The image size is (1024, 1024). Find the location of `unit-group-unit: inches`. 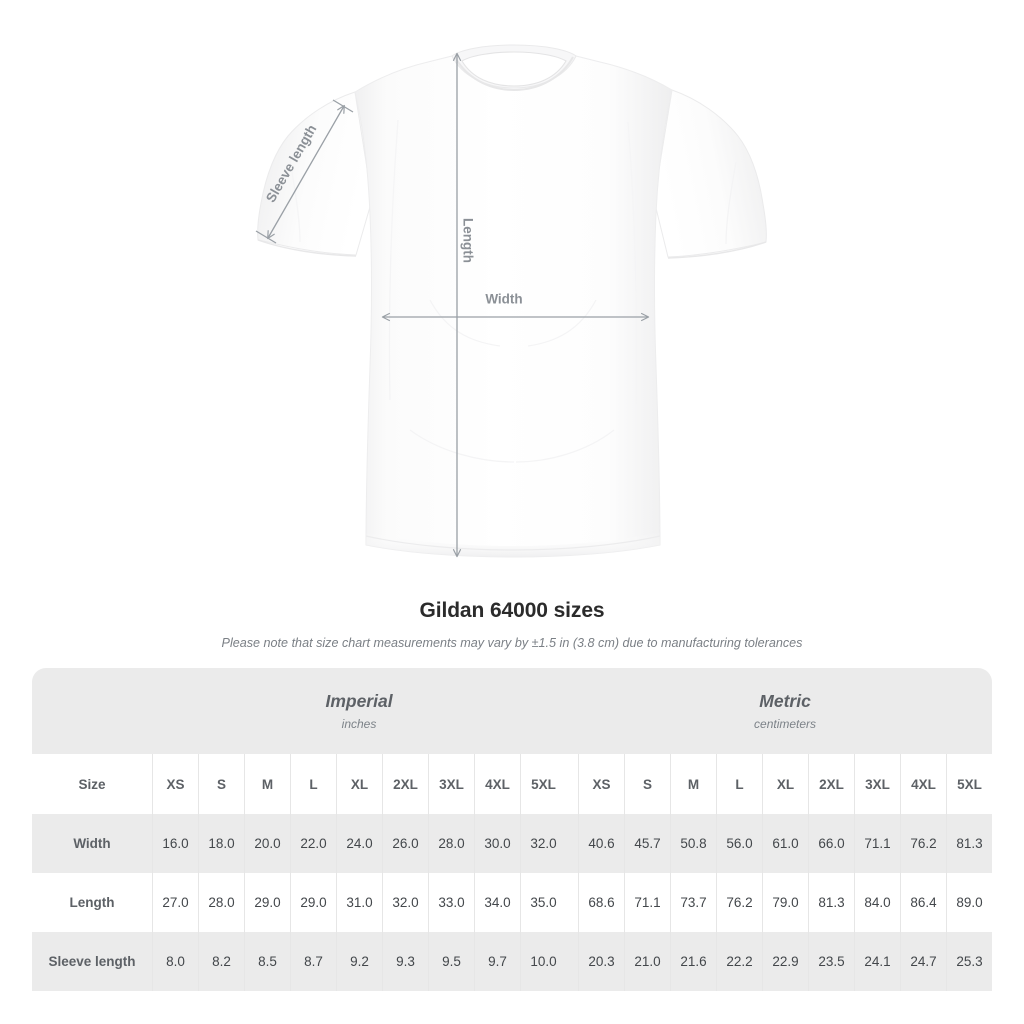

unit-group-unit: inches is located at coordinates (359, 723).